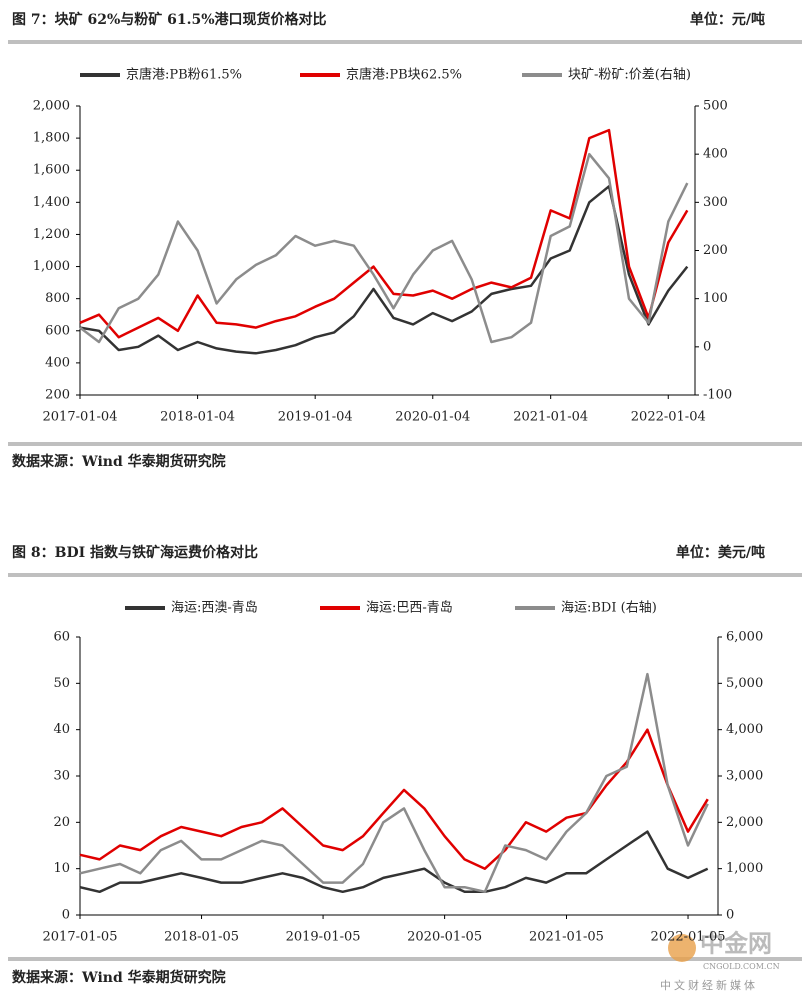 Image resolution: width=808 pixels, height=1004 pixels. Describe the element at coordinates (61, 776) in the screenshot. I see `y-tick-label: 30` at that location.